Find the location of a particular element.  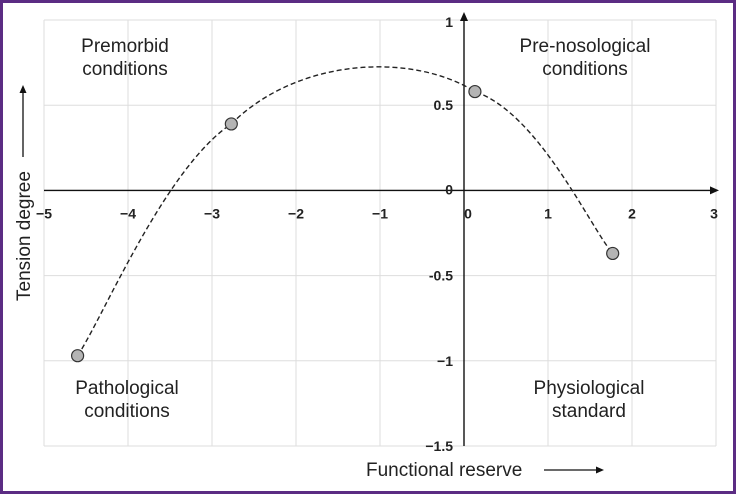

quadrant-label-premorbid: Premorbid conditions is located at coordinates (125, 58).